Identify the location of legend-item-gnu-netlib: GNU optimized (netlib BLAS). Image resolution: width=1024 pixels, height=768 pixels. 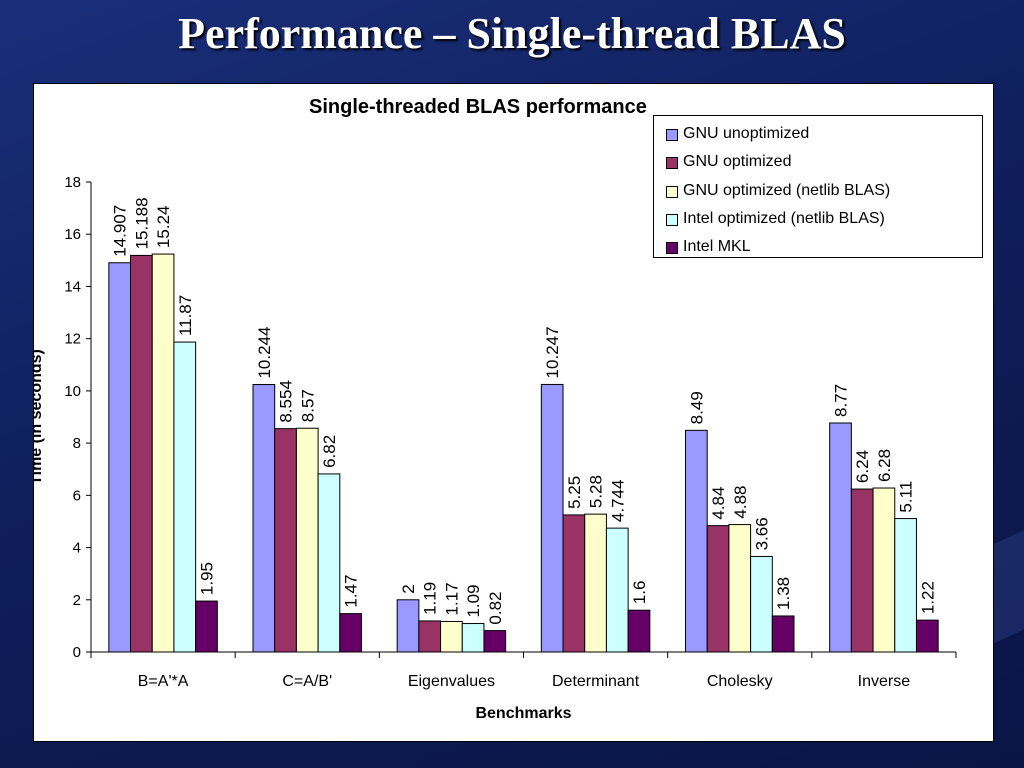
(818, 191).